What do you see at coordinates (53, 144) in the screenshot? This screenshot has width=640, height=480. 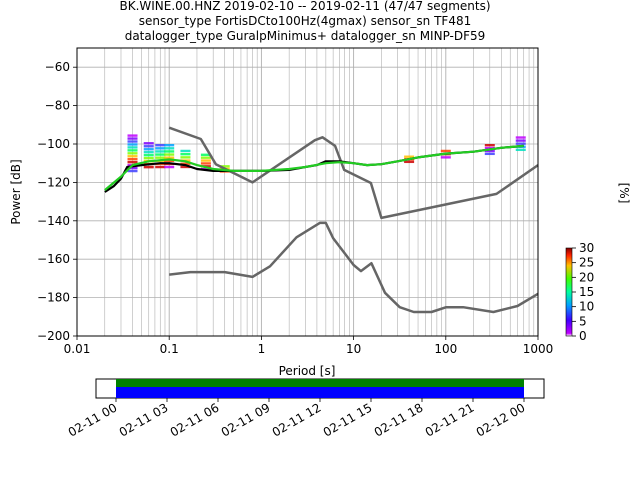 I see `y-tick-label: −100` at bounding box center [53, 144].